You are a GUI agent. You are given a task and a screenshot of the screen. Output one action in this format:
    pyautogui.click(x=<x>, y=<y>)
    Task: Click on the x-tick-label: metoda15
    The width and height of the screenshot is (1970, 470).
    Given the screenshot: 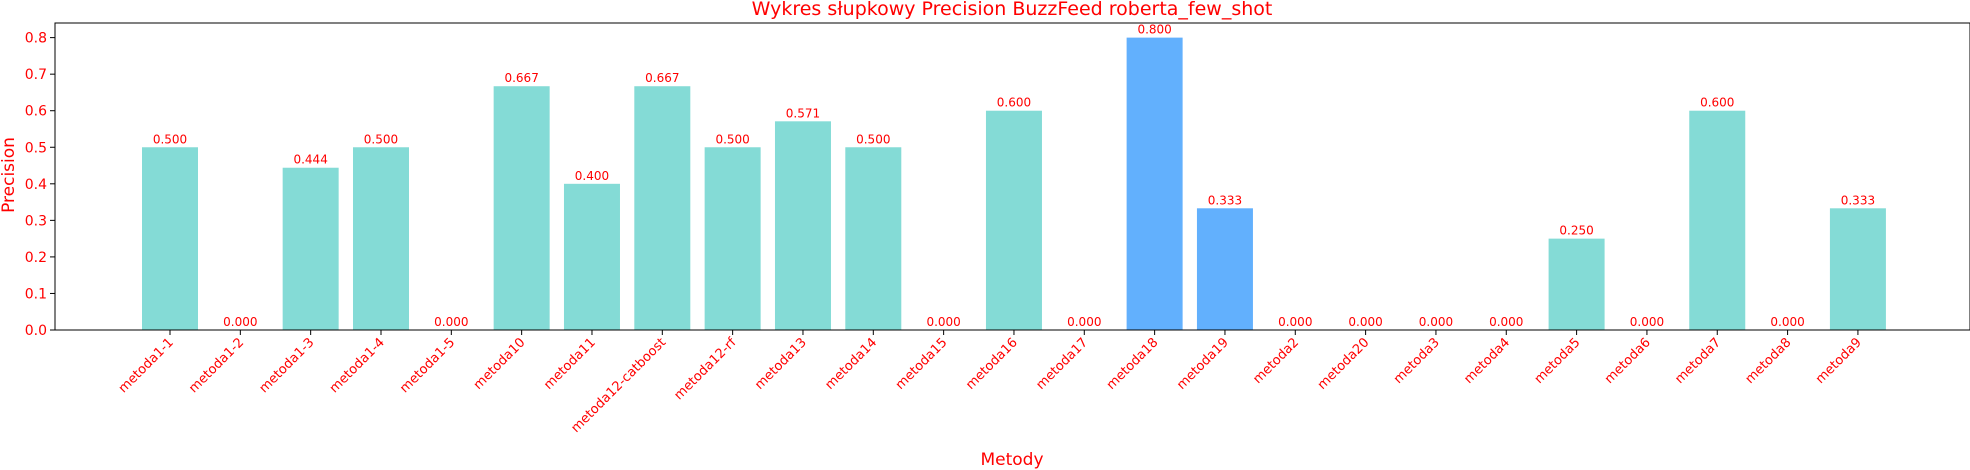 What is the action you would take?
    pyautogui.click(x=922, y=364)
    